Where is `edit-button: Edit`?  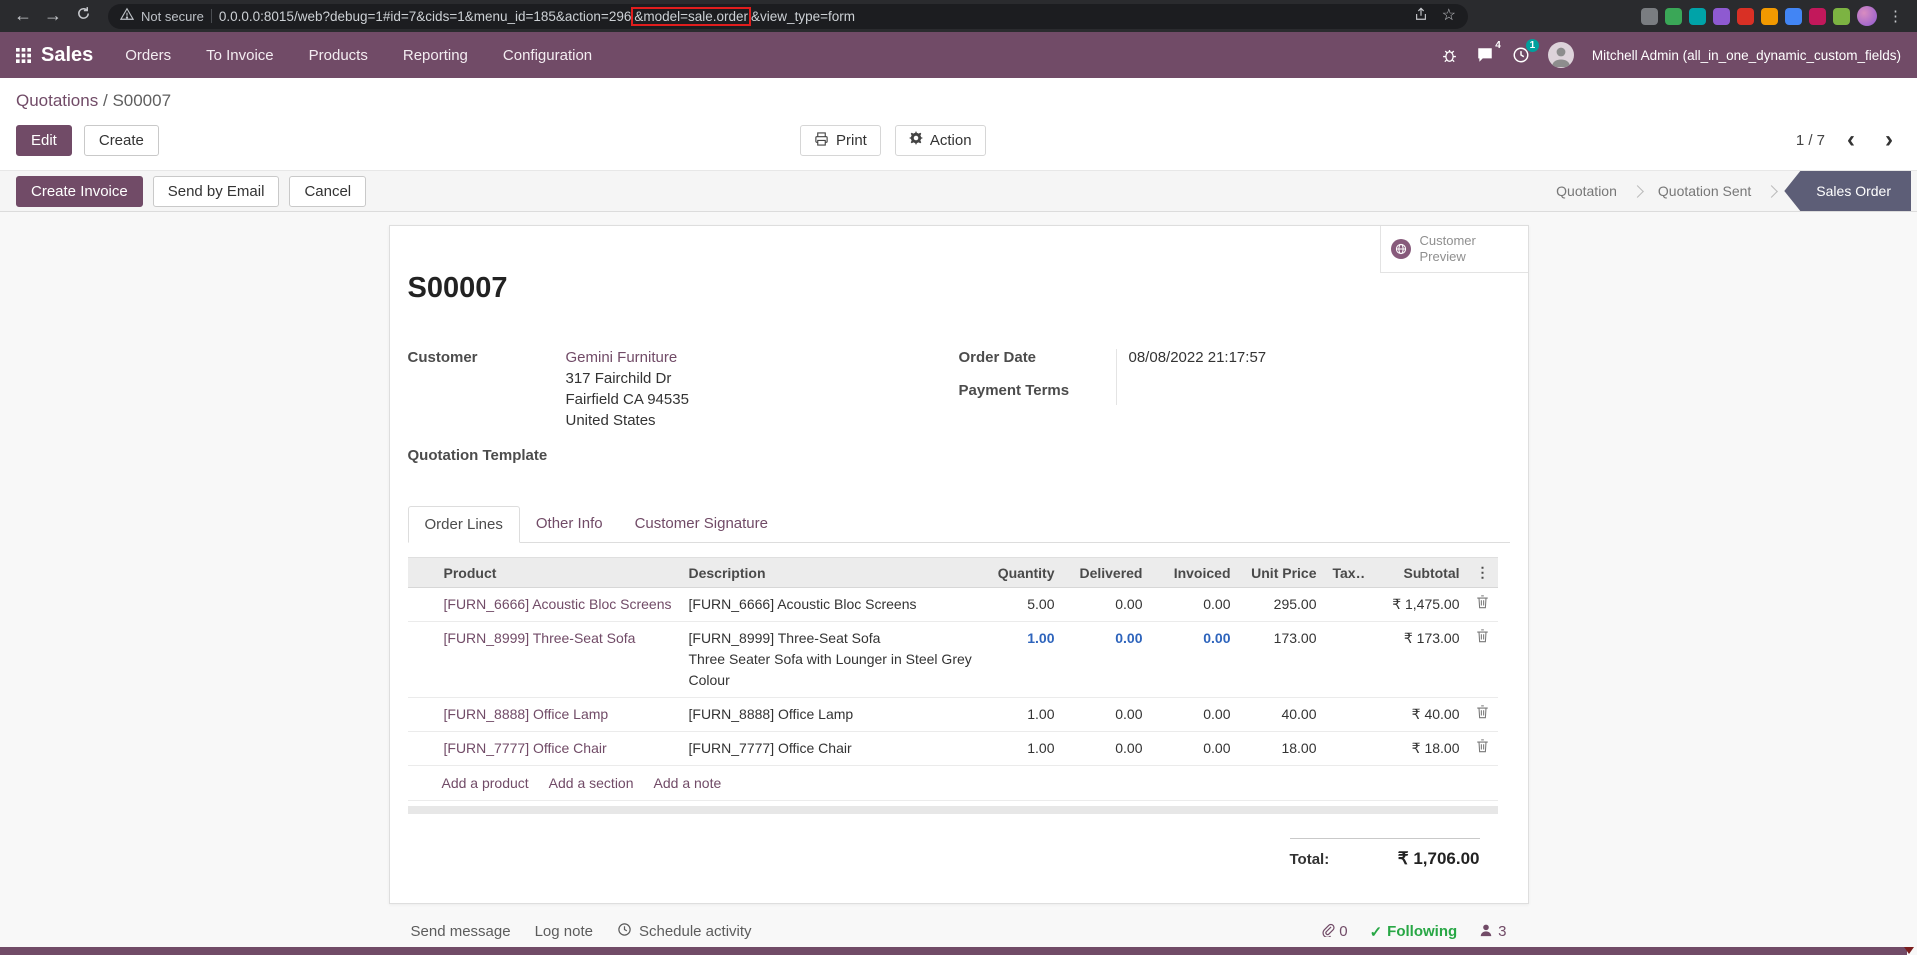 edit-button: Edit is located at coordinates (44, 140).